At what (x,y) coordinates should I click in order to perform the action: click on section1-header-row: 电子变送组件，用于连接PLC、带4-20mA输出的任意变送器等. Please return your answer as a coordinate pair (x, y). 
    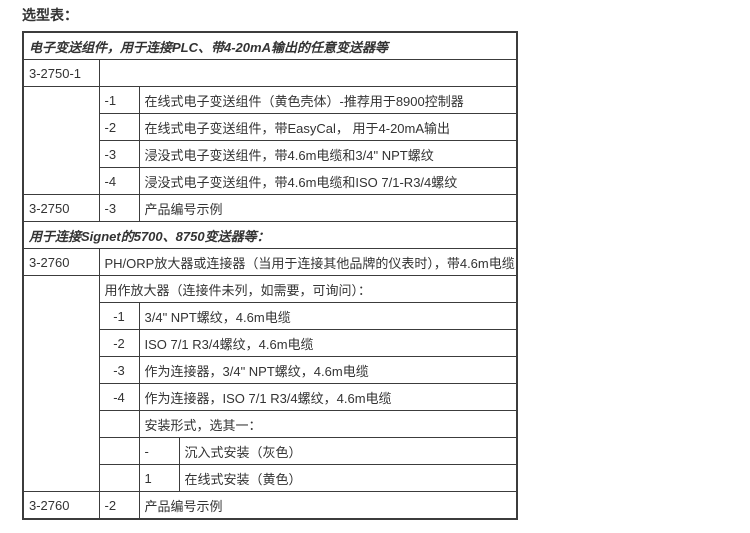
    Looking at the image, I should click on (270, 45).